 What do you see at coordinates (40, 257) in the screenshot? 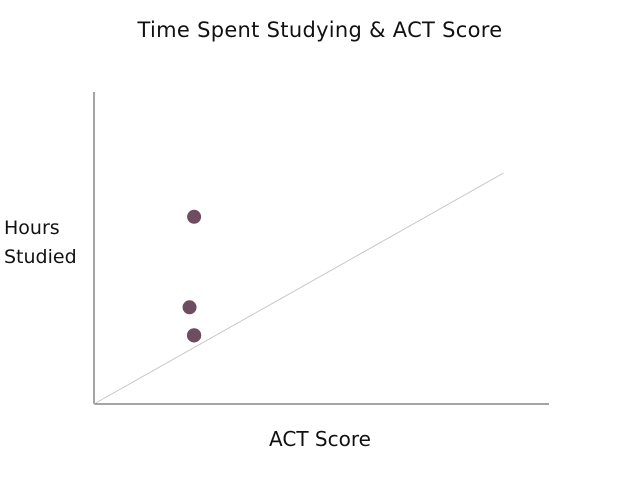
I see `y-axis-label-line-2: Studied` at bounding box center [40, 257].